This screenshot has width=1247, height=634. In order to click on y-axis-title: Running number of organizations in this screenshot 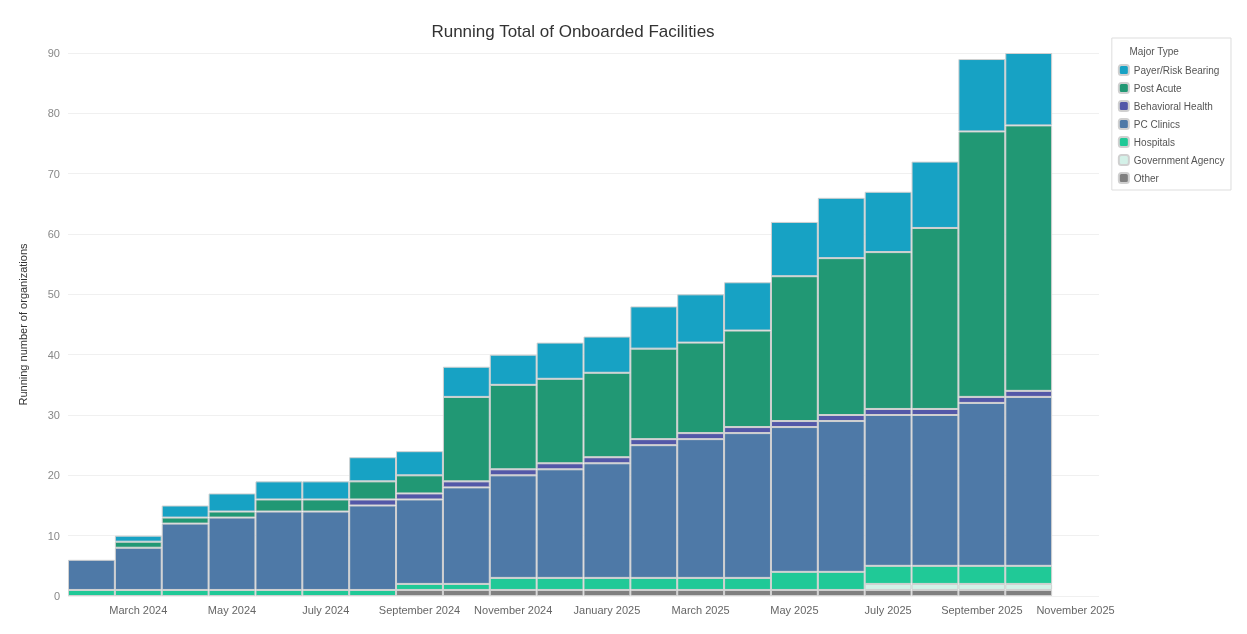, I will do `click(22, 324)`.